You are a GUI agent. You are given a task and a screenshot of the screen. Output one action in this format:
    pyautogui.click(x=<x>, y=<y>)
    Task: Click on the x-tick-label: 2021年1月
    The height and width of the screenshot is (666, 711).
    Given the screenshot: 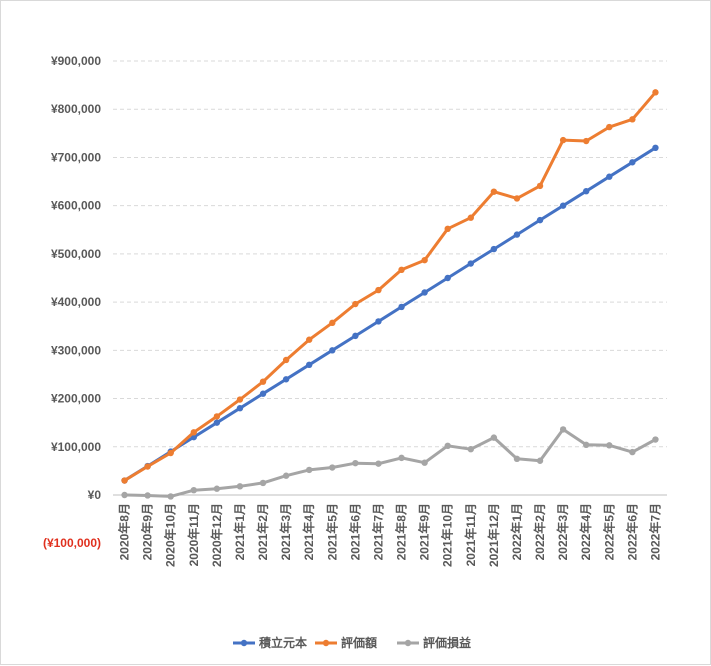 What is the action you would take?
    pyautogui.click(x=239, y=531)
    